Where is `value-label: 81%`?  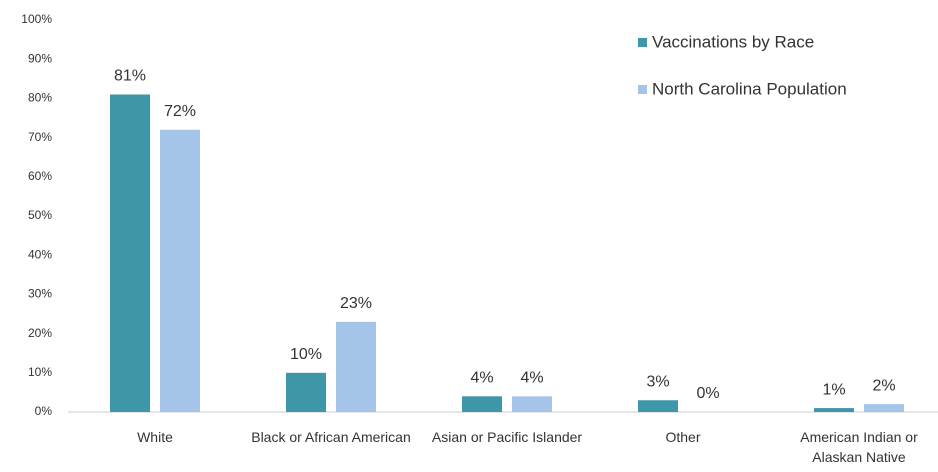
value-label: 81% is located at coordinates (130, 76).